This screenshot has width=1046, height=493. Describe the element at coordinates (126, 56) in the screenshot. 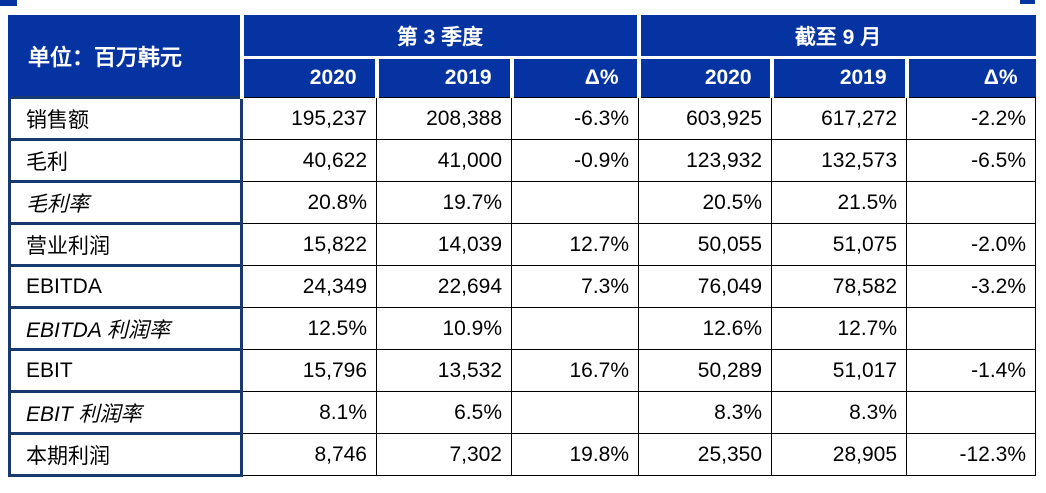

I see `unit-label: 单位：百万韩元` at that location.